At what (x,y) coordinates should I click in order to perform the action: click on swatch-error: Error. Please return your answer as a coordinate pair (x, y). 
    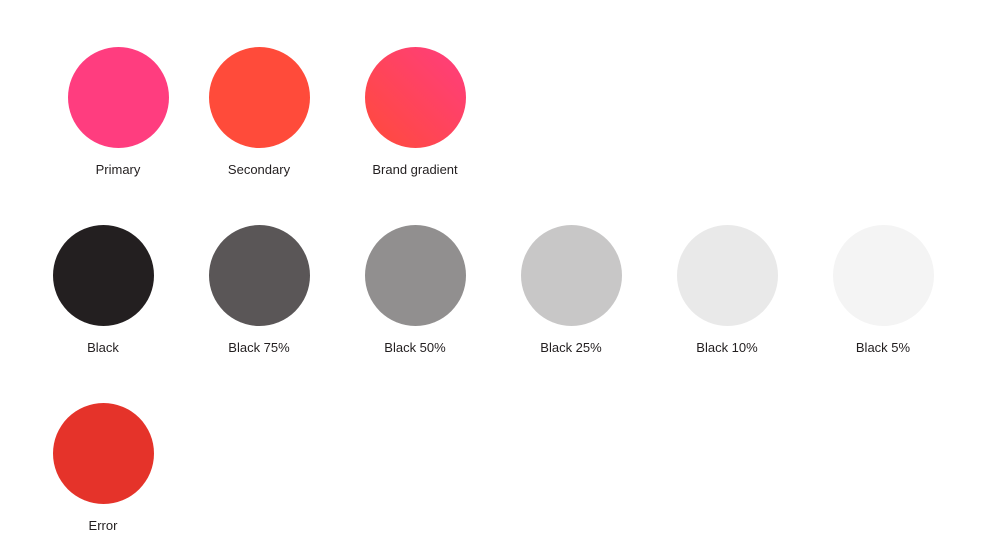
    Looking at the image, I should click on (103, 468).